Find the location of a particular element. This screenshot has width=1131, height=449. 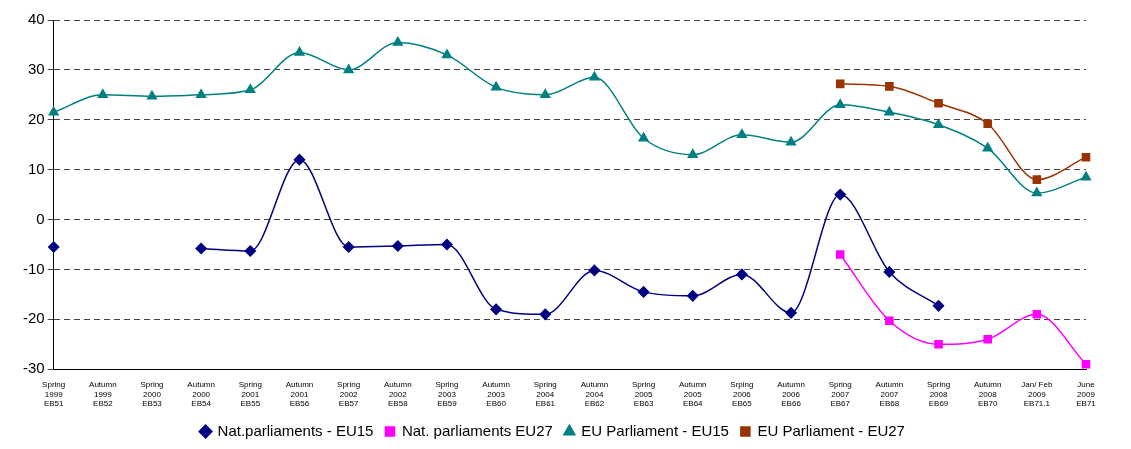

y-tick-label: -10 is located at coordinates (33, 268).